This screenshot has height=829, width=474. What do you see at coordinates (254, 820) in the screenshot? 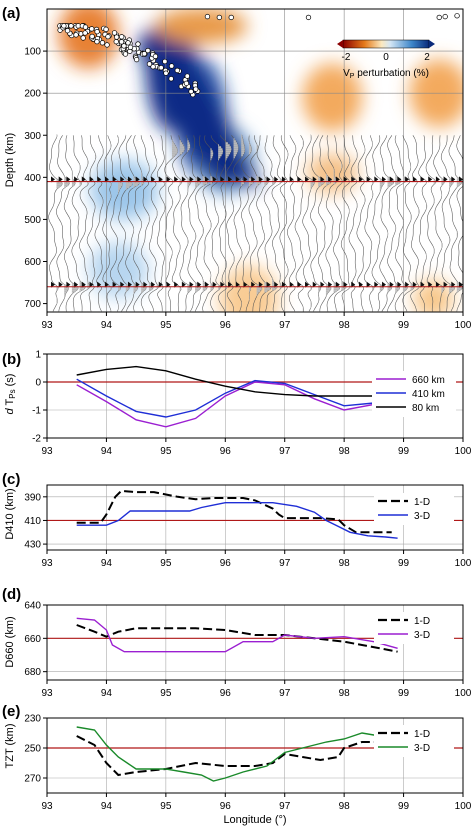
I see `x-axis-label: Longitude (°)` at bounding box center [254, 820].